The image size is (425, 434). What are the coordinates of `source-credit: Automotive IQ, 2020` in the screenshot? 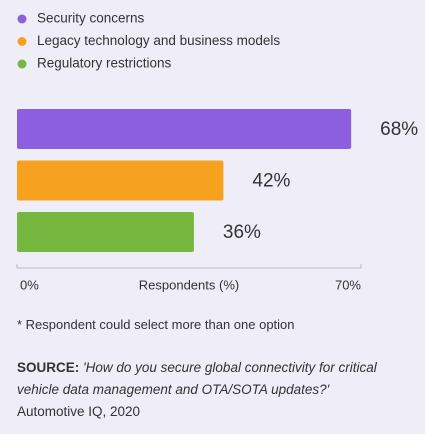 It's located at (79, 411).